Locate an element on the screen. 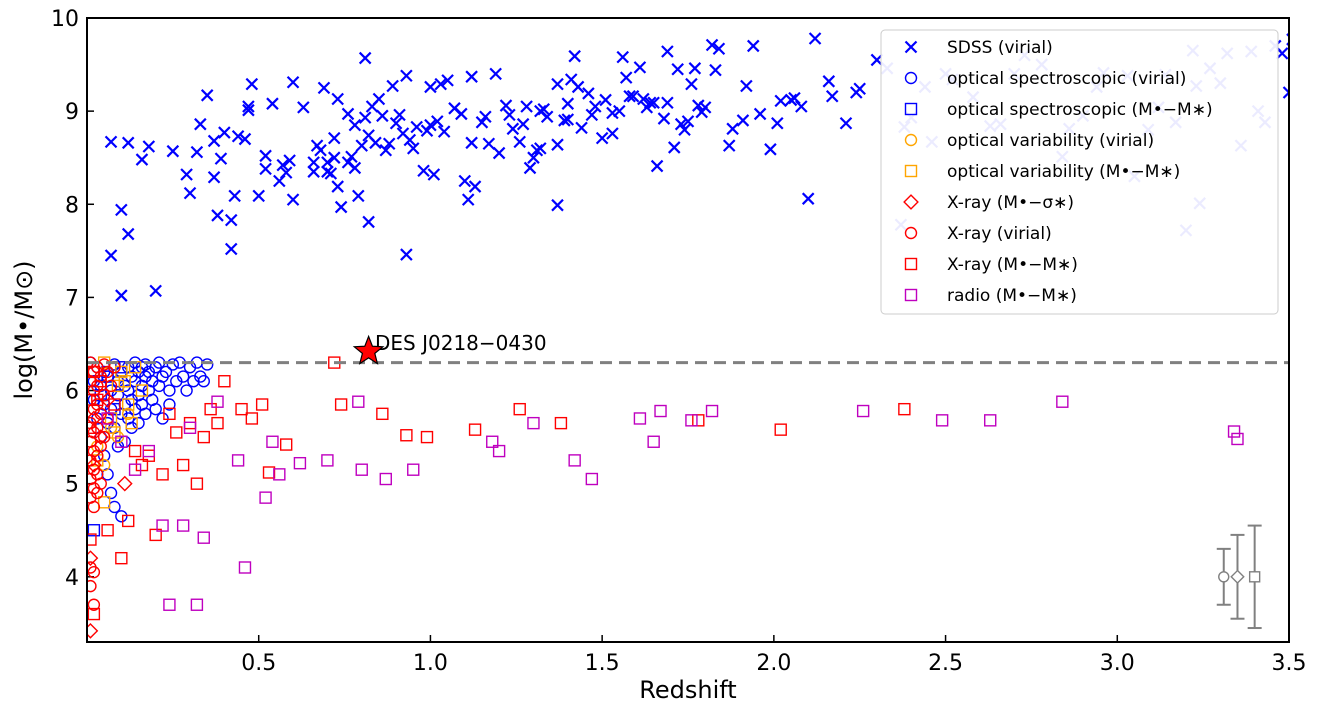 Image resolution: width=1320 pixels, height=702 pixels. x-tick-label: 2.5 is located at coordinates (945, 663).